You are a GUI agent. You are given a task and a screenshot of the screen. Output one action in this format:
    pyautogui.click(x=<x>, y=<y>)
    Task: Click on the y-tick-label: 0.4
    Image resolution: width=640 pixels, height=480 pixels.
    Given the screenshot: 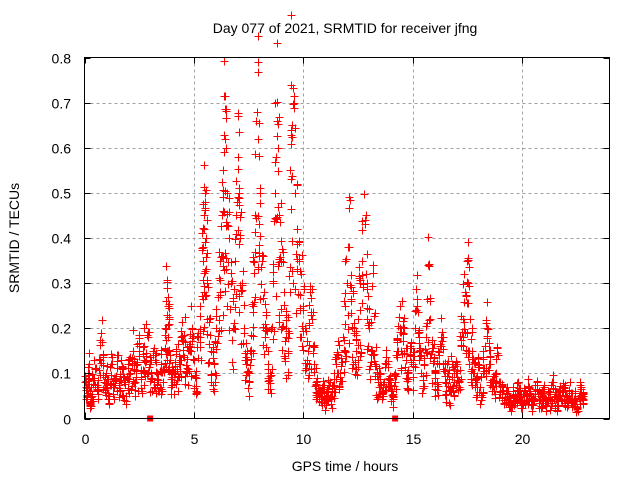 What is the action you would take?
    pyautogui.click(x=62, y=239)
    